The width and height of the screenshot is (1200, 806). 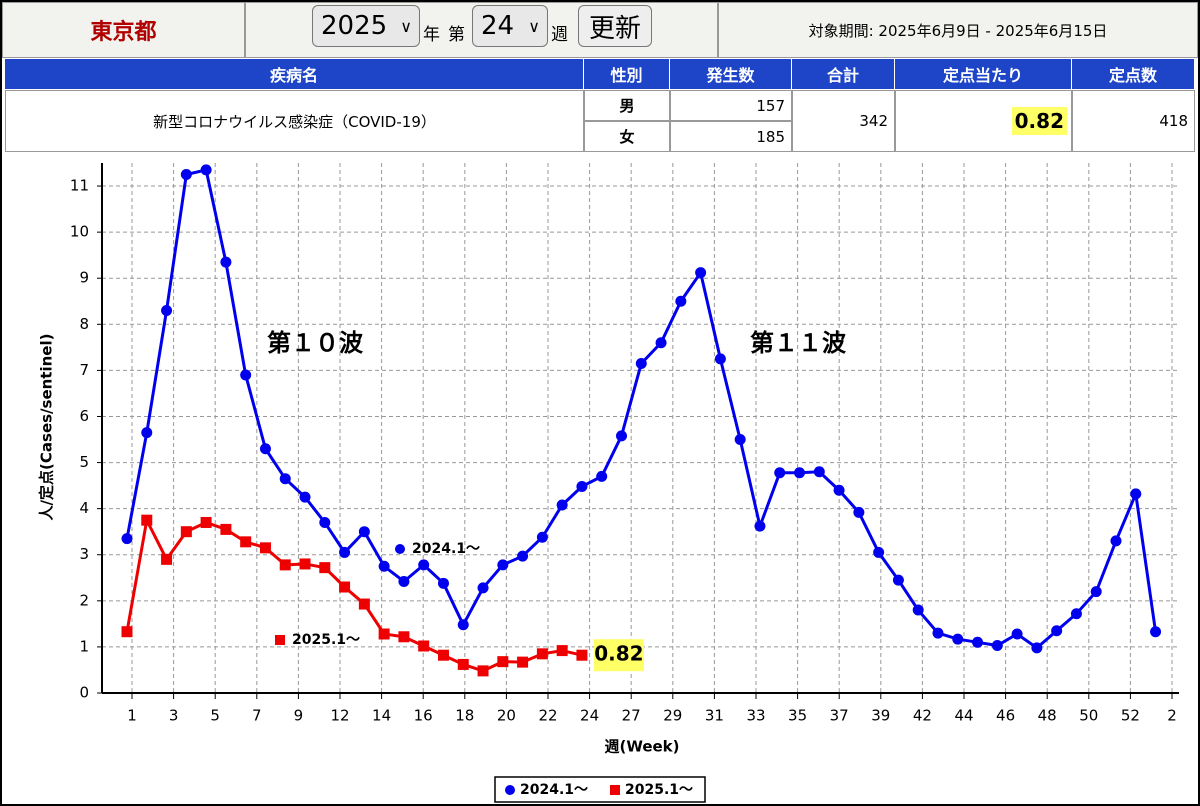 I want to click on update-label: 更新, so click(x=614, y=28).